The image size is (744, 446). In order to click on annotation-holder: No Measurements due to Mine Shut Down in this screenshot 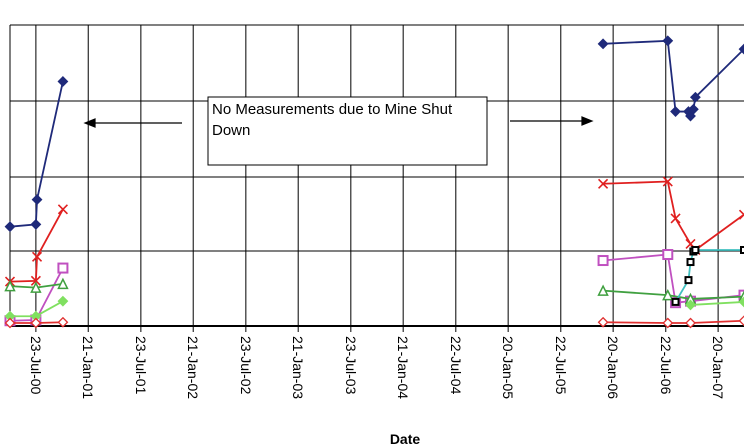, I will do `click(332, 120)`.